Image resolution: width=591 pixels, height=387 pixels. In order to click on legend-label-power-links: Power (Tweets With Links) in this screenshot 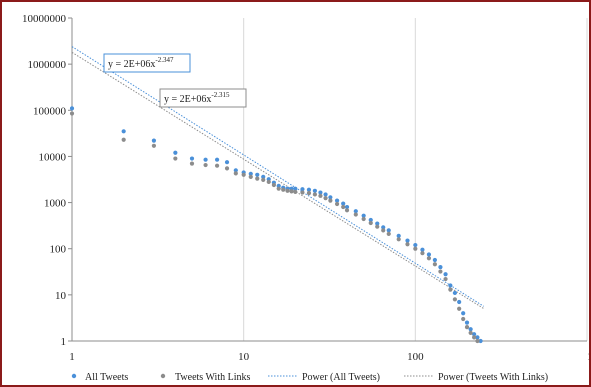, I will do `click(493, 377)`.